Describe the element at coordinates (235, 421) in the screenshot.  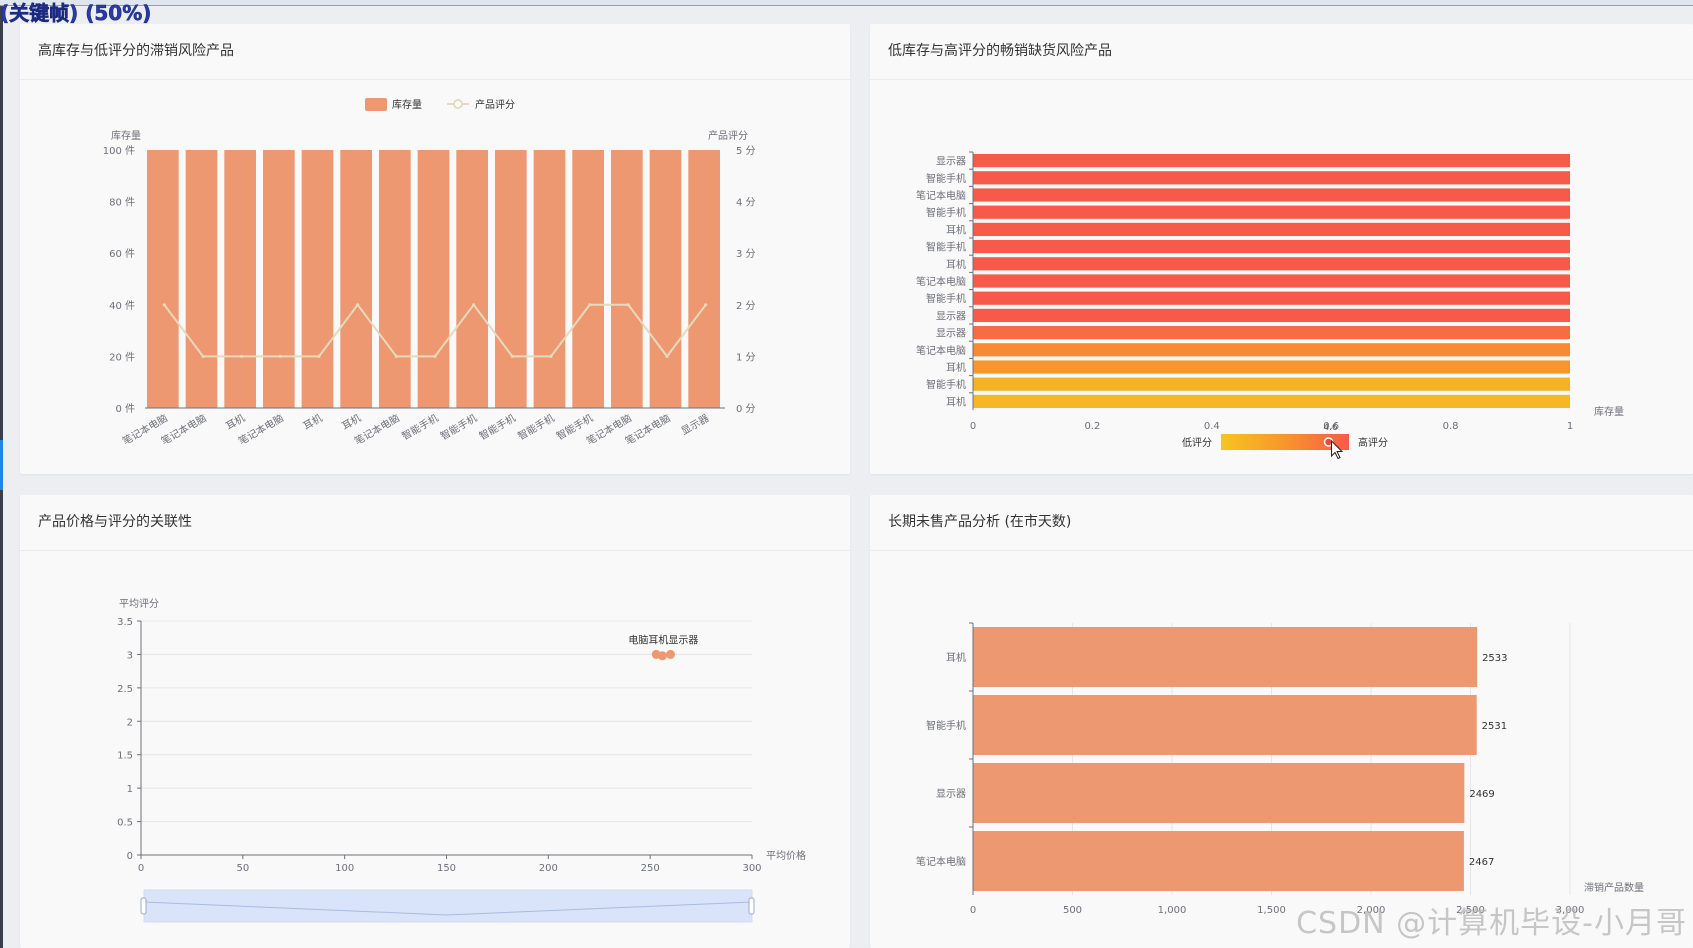
I see `x-tick-label: 耳机` at that location.